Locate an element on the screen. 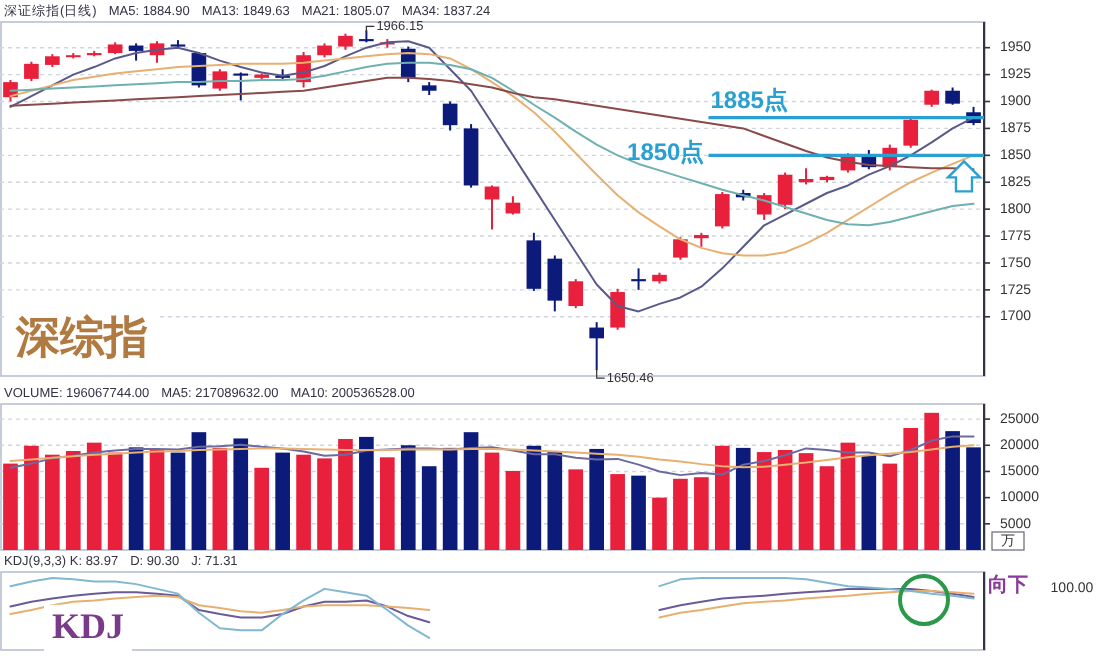 The height and width of the screenshot is (656, 1100). line-series is located at coordinates (492, 456).